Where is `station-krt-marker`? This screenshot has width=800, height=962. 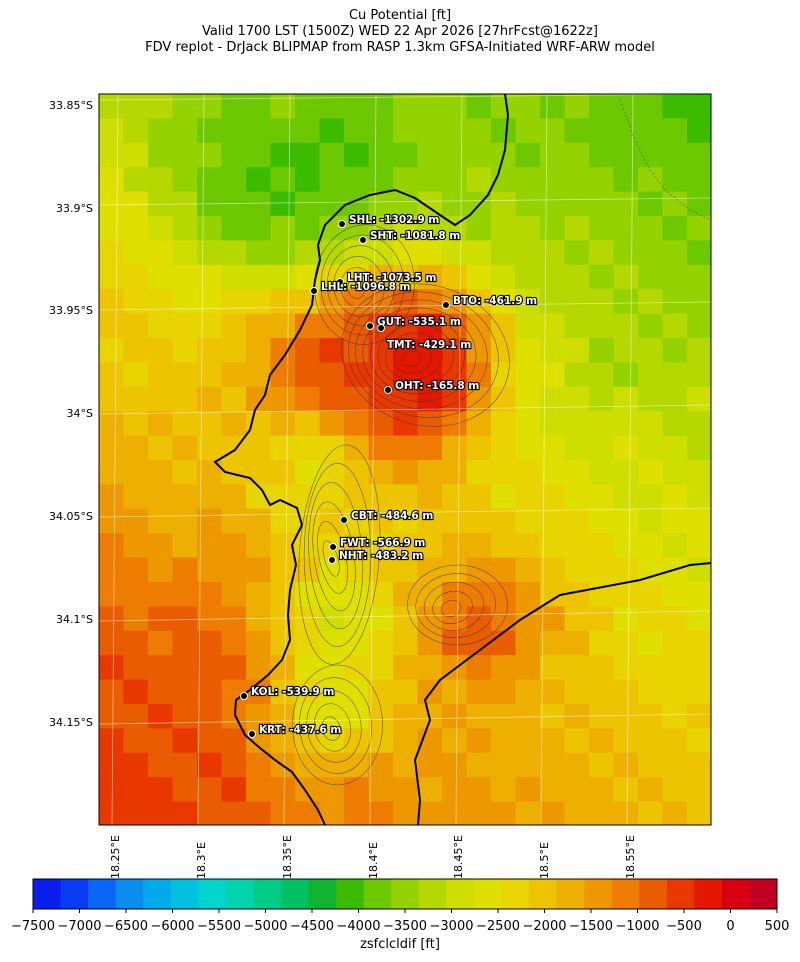
station-krt-marker is located at coordinates (252, 734).